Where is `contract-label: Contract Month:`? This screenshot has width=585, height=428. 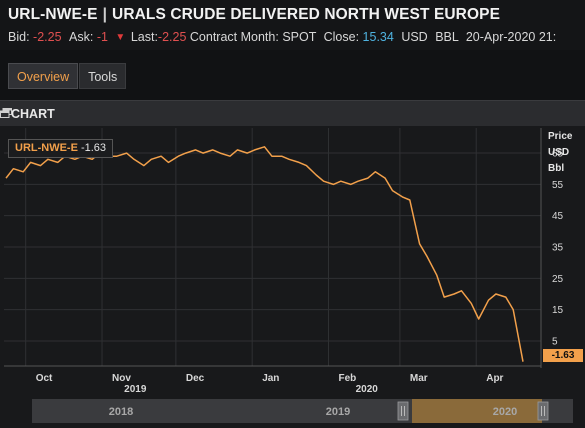
contract-label: Contract Month: is located at coordinates (234, 37).